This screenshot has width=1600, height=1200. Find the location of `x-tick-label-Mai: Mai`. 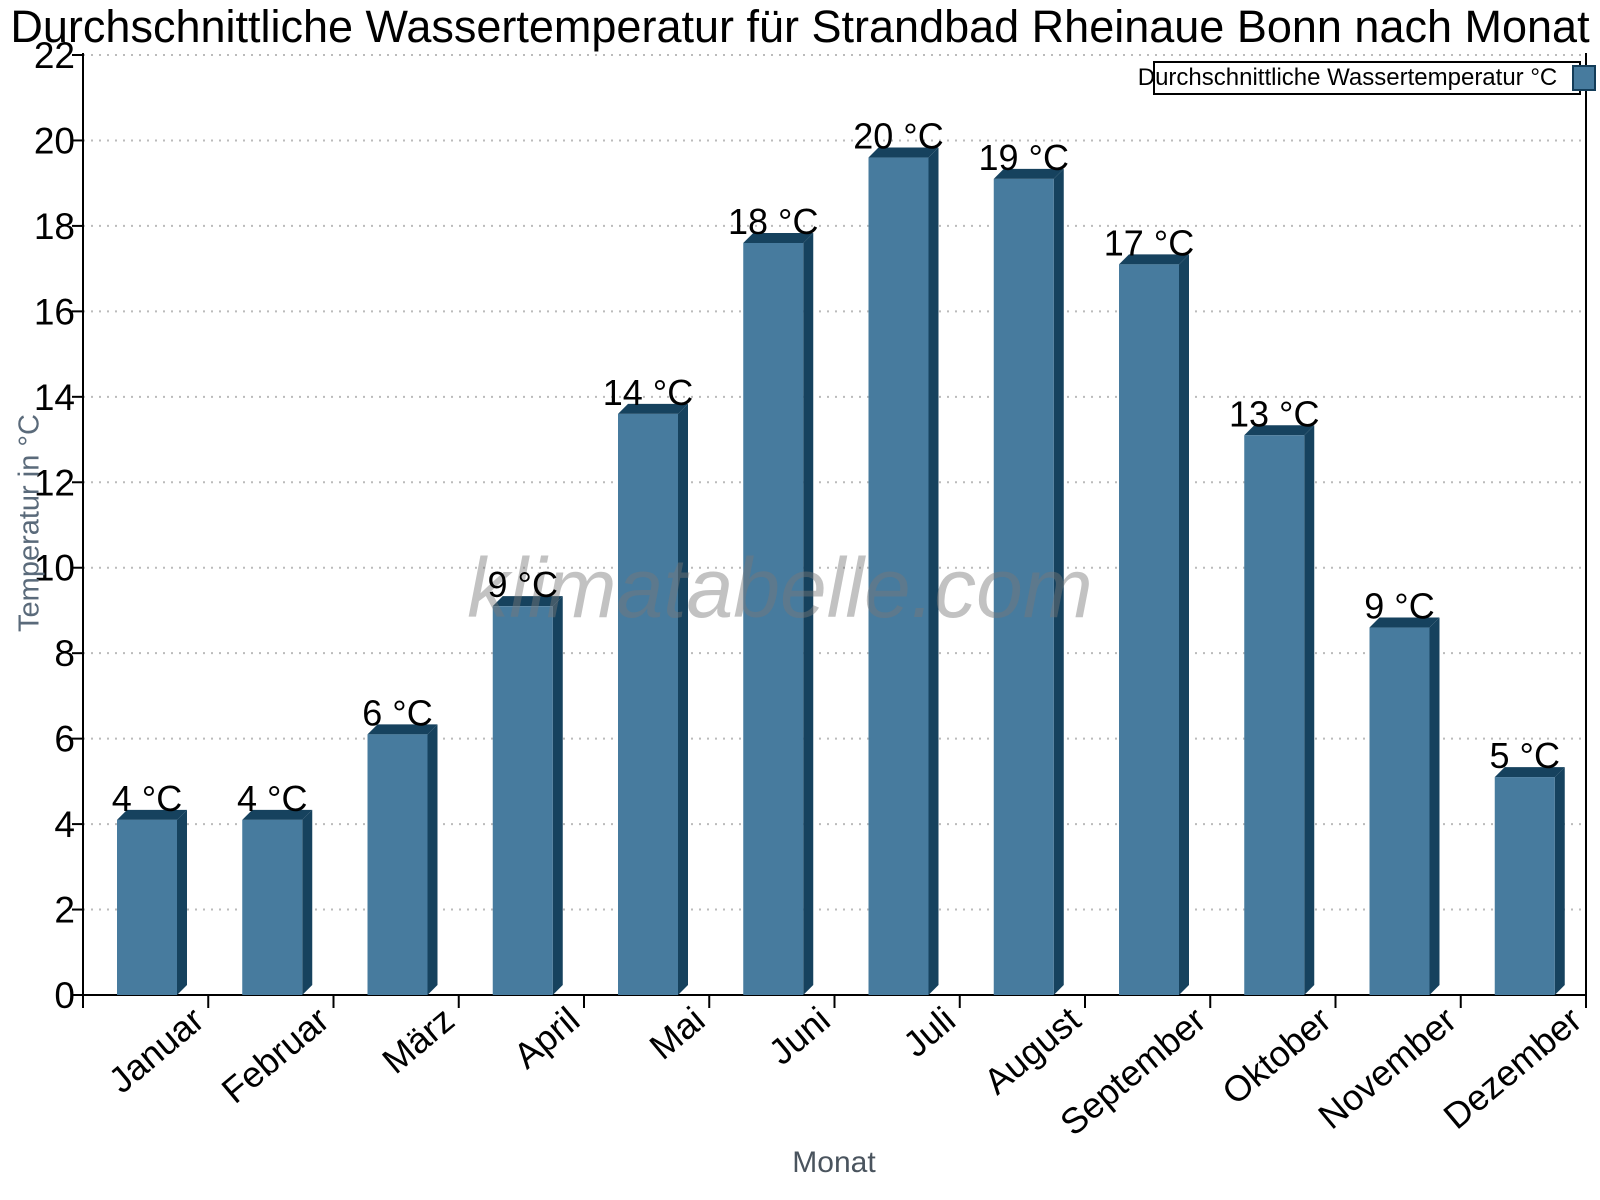

x-tick-label-Mai: Mai is located at coordinates (677, 1033).